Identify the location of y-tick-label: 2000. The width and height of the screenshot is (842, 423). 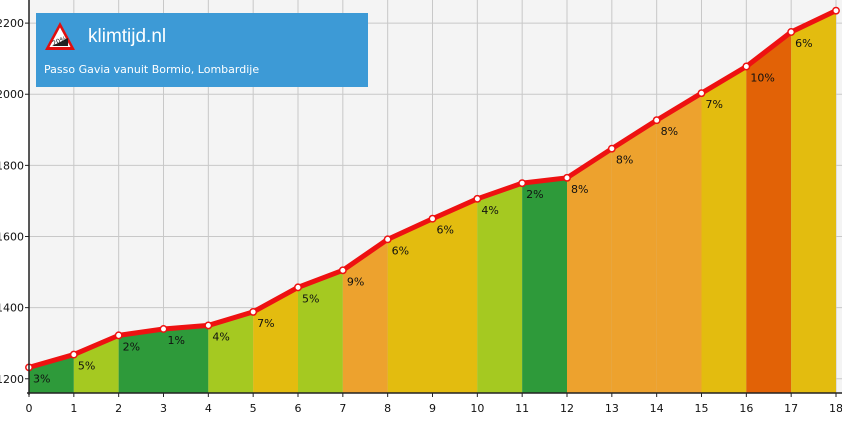
(12, 94).